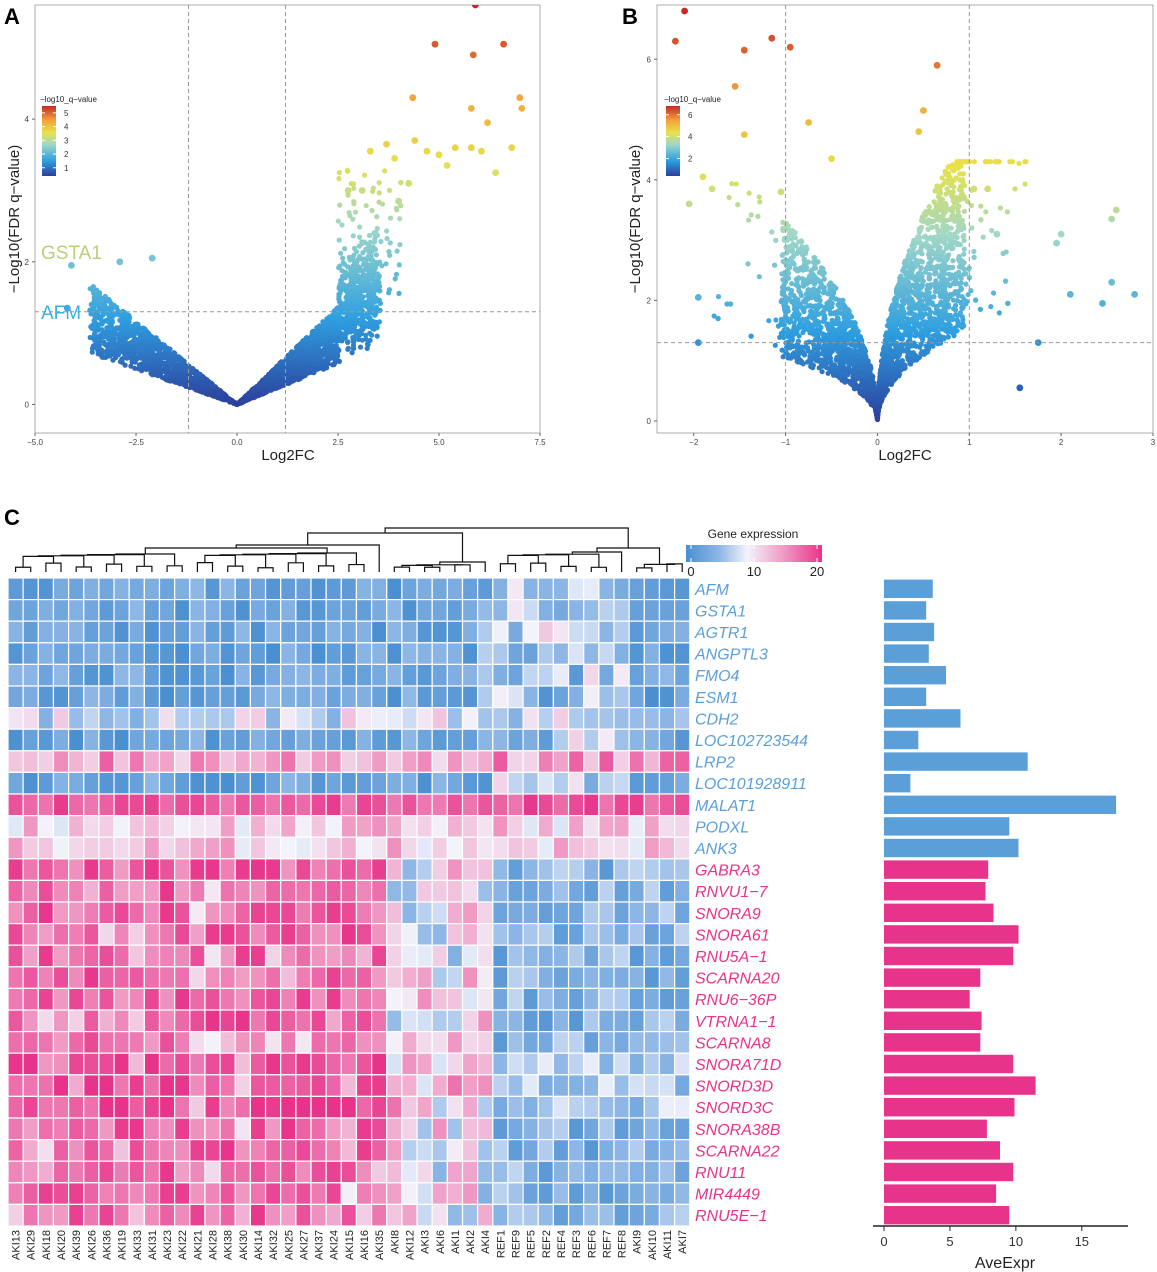 This screenshot has height=1272, width=1157. What do you see at coordinates (136, 442) in the screenshot?
I see `x-tick-label: −2.5` at bounding box center [136, 442].